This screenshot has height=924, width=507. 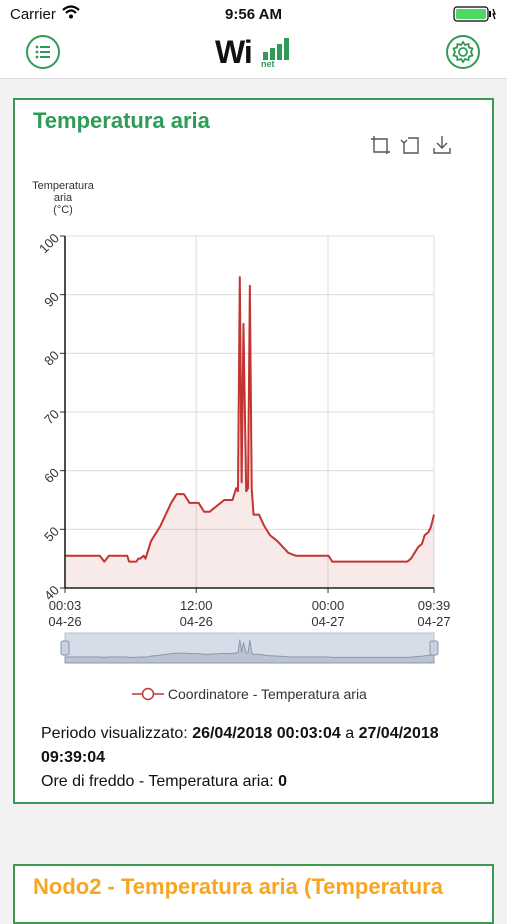 What do you see at coordinates (51, 416) in the screenshot?
I see `y-tick-label: 70` at bounding box center [51, 416].